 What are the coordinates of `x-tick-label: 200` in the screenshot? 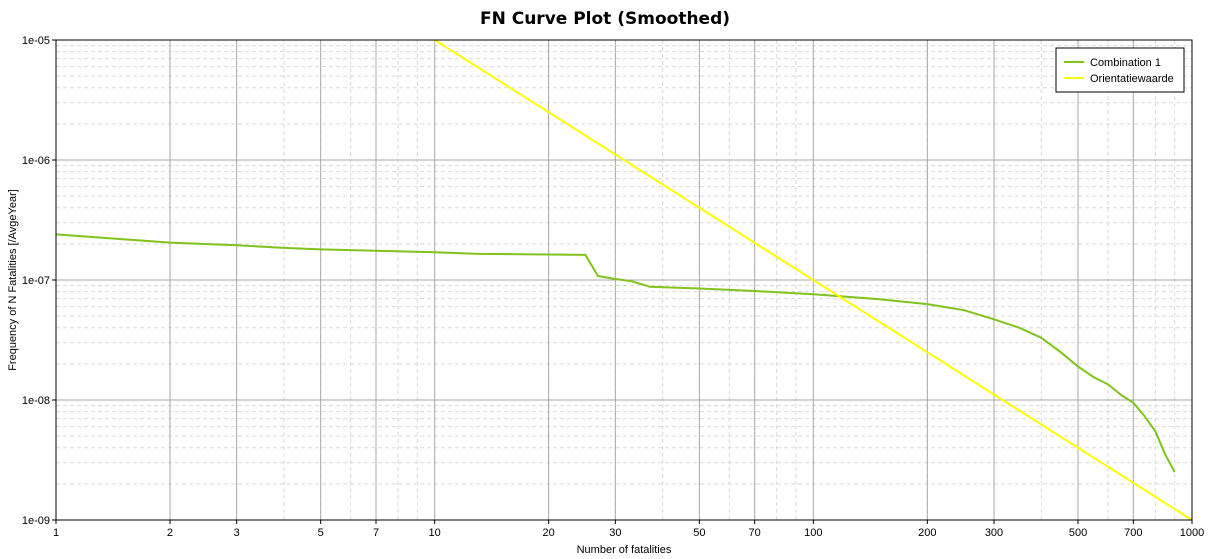 It's located at (927, 533).